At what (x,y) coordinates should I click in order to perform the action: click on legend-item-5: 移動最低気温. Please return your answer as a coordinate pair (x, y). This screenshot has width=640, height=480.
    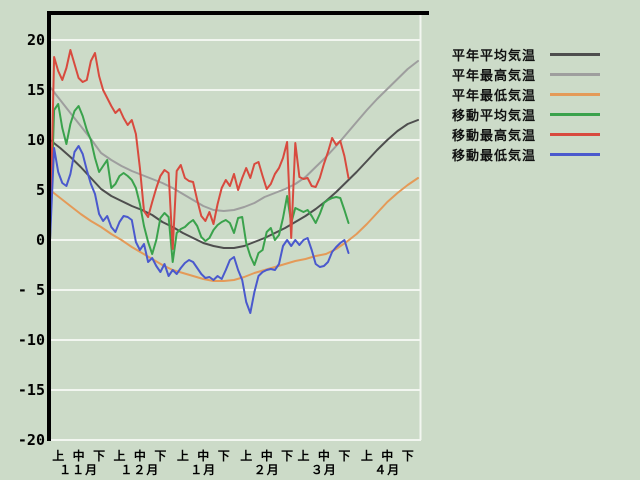
    Looking at the image, I should click on (542, 154).